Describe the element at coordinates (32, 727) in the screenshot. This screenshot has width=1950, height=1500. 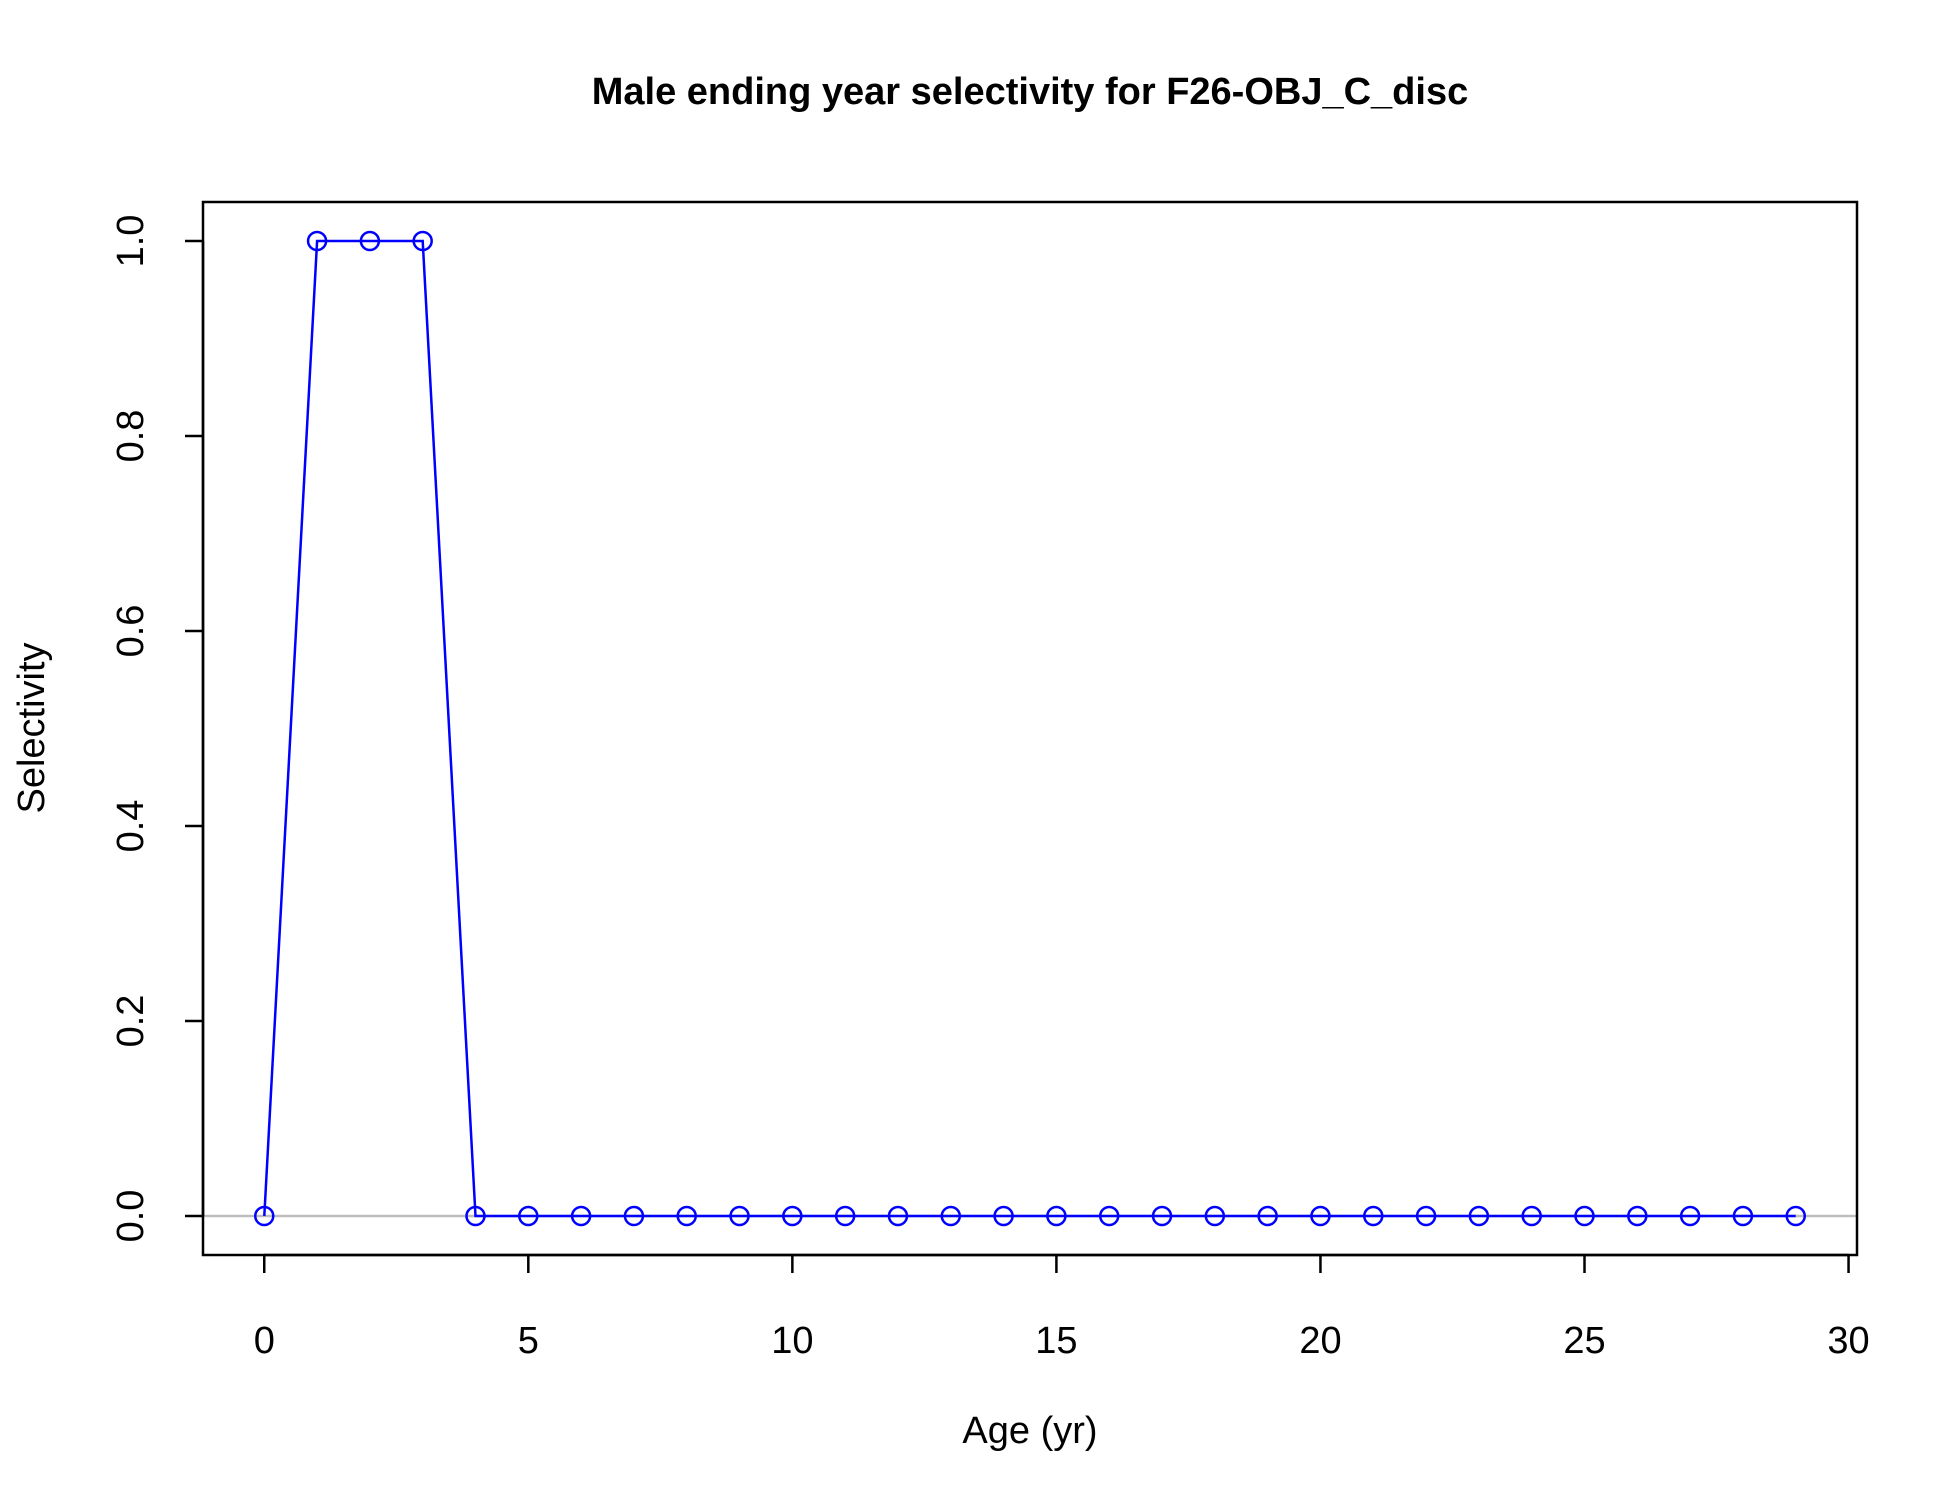
I see `y-axis-label: Selectivity` at that location.